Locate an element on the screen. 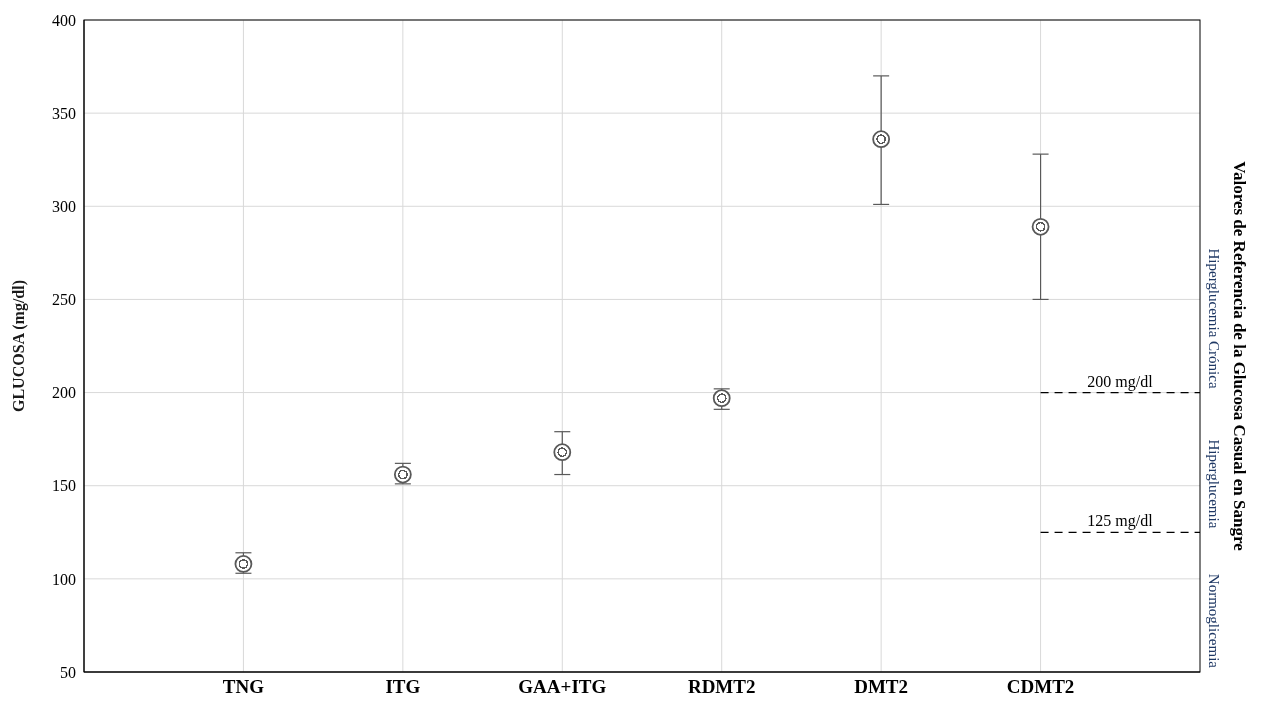 The height and width of the screenshot is (710, 1270). x-tick-label: GAA+ITG is located at coordinates (562, 687).